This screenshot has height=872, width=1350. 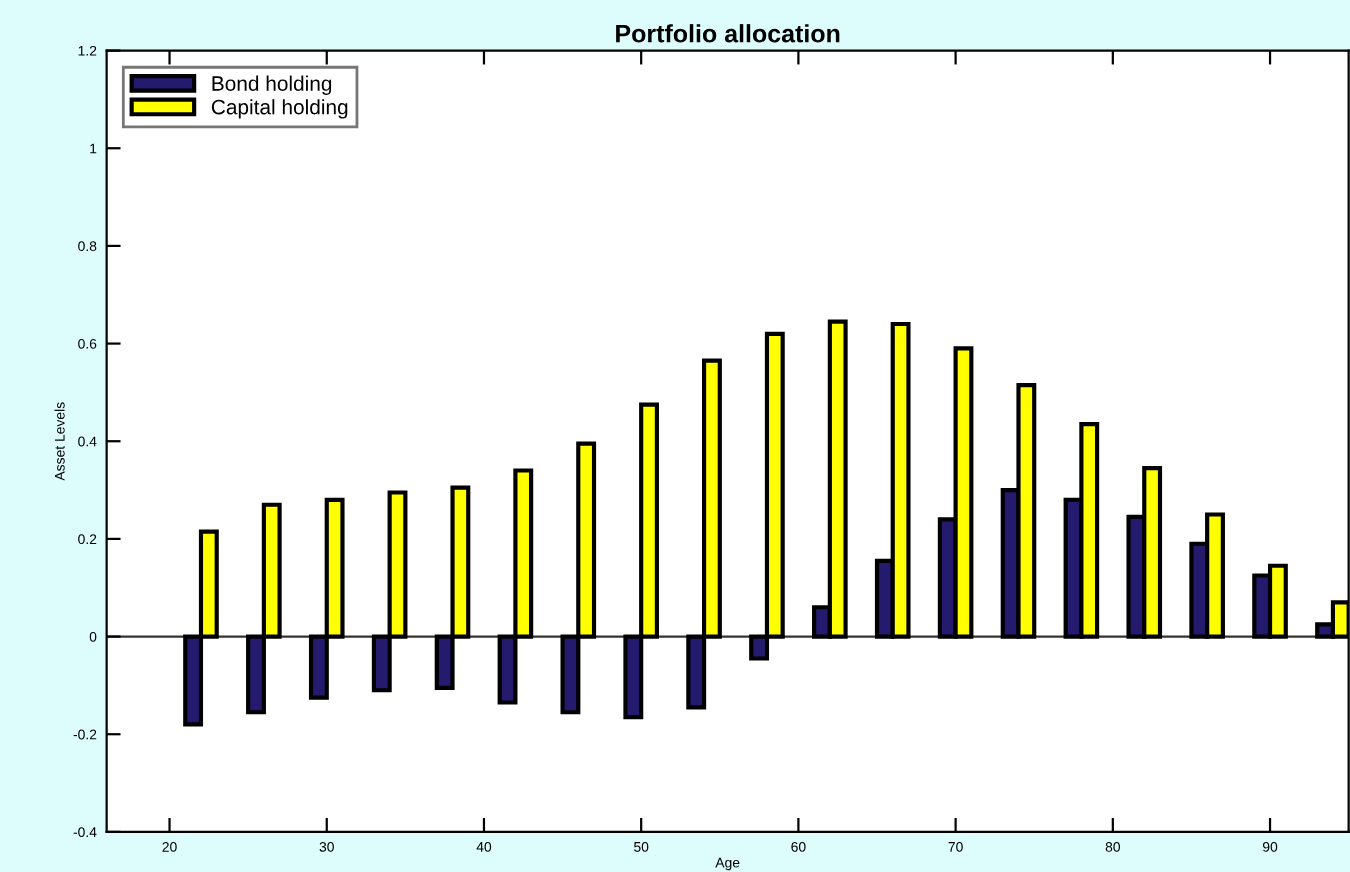 What do you see at coordinates (728, 33) in the screenshot?
I see `chart-title: Portfolio allocation` at bounding box center [728, 33].